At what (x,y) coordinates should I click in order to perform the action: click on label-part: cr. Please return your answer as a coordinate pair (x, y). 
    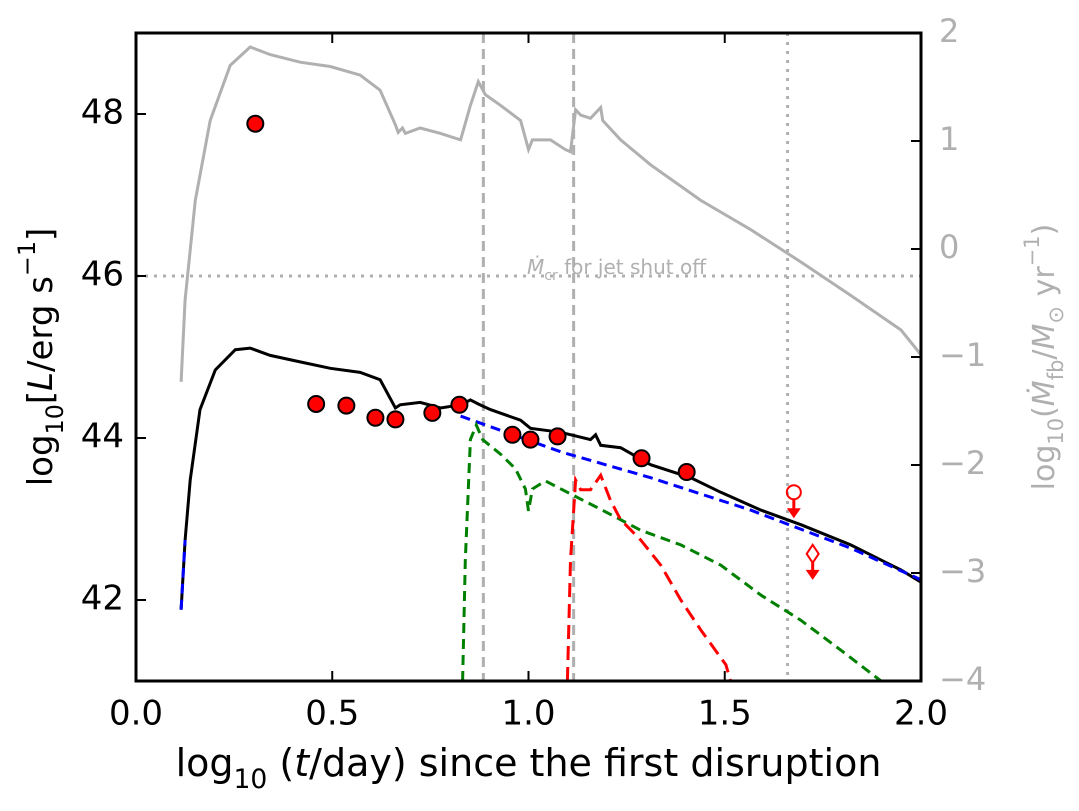
    Looking at the image, I should click on (551, 276).